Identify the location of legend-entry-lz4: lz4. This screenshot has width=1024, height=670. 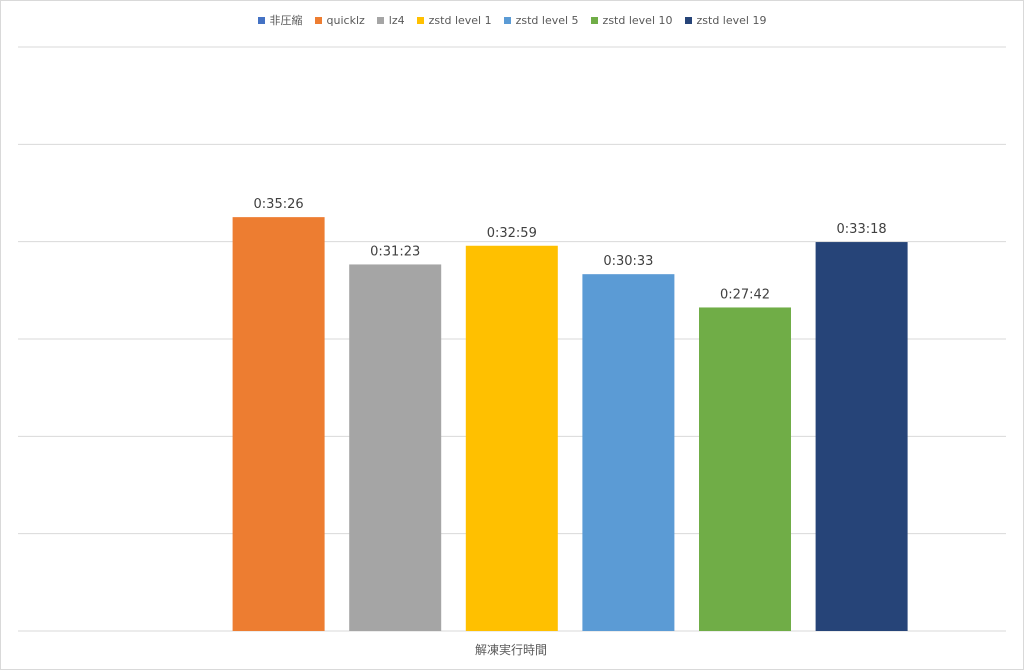
(390, 20).